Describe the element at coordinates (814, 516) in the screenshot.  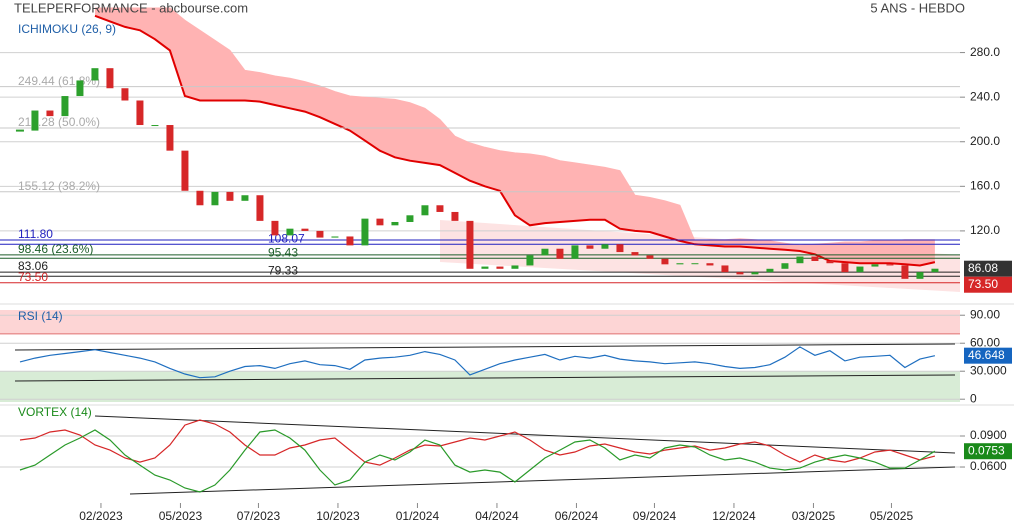
I see `x-tick-label: 03/2025` at that location.